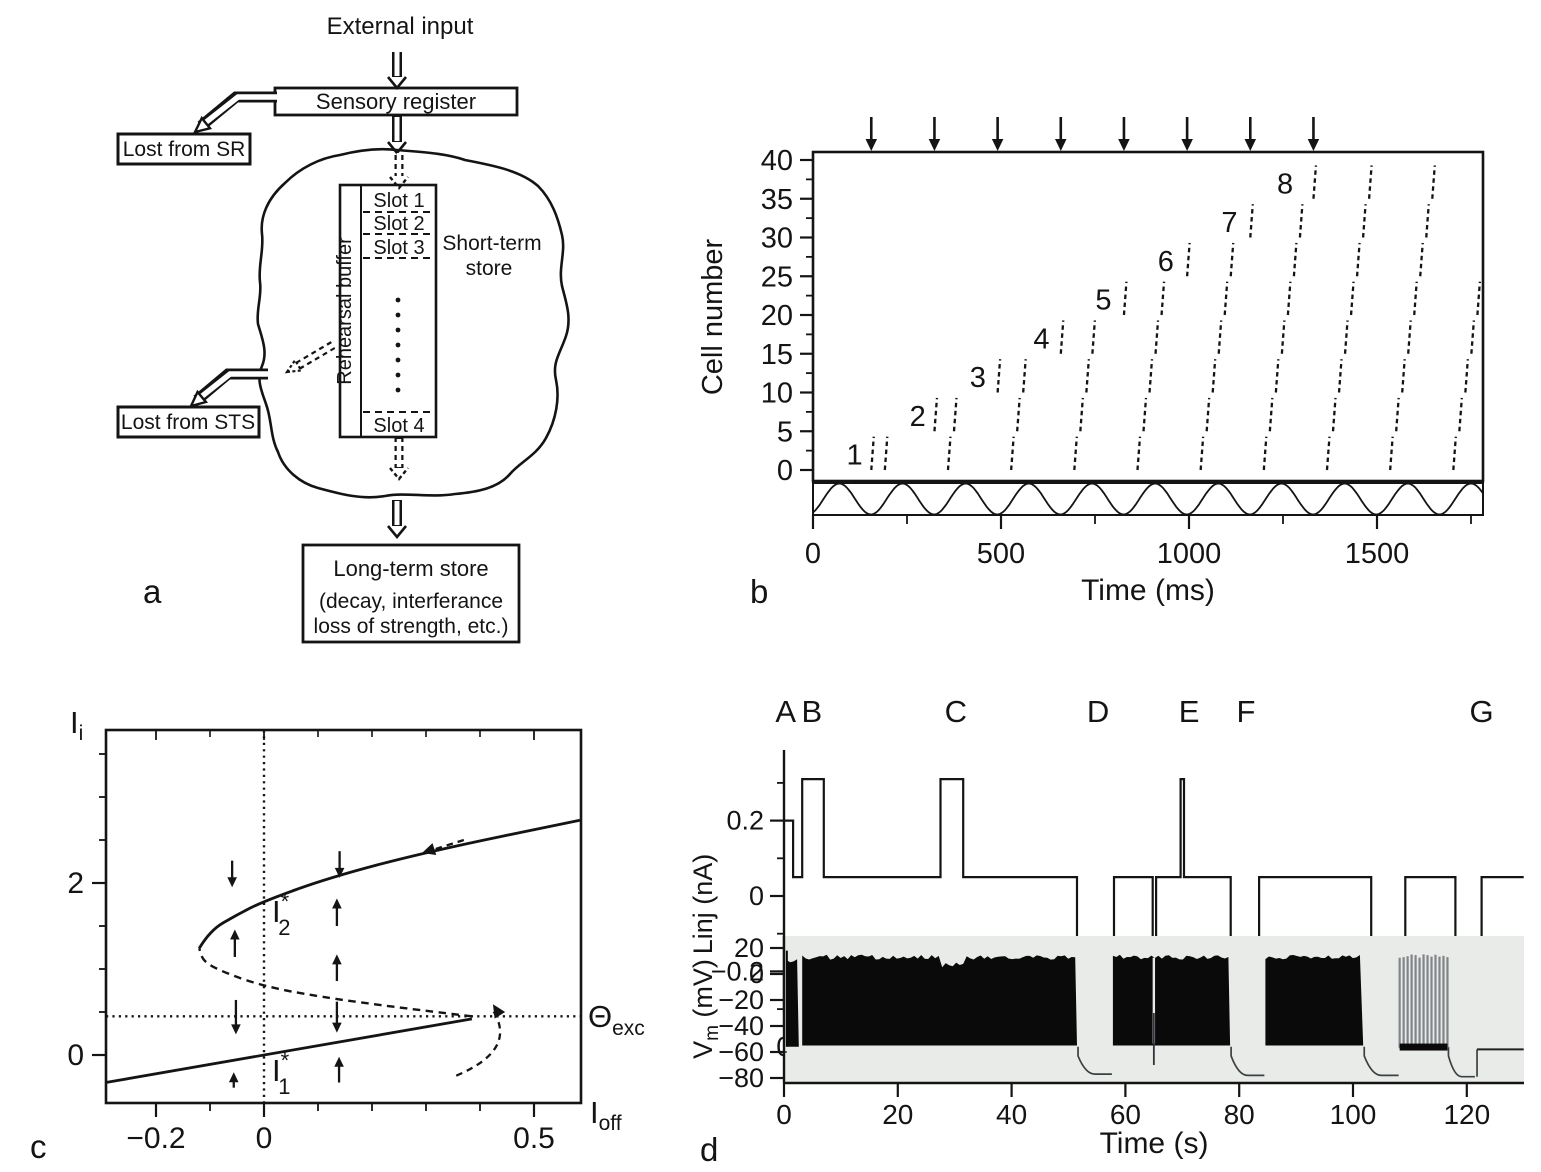  What do you see at coordinates (411, 601) in the screenshot?
I see `long-term-note-line1: (decay, interferance` at bounding box center [411, 601].